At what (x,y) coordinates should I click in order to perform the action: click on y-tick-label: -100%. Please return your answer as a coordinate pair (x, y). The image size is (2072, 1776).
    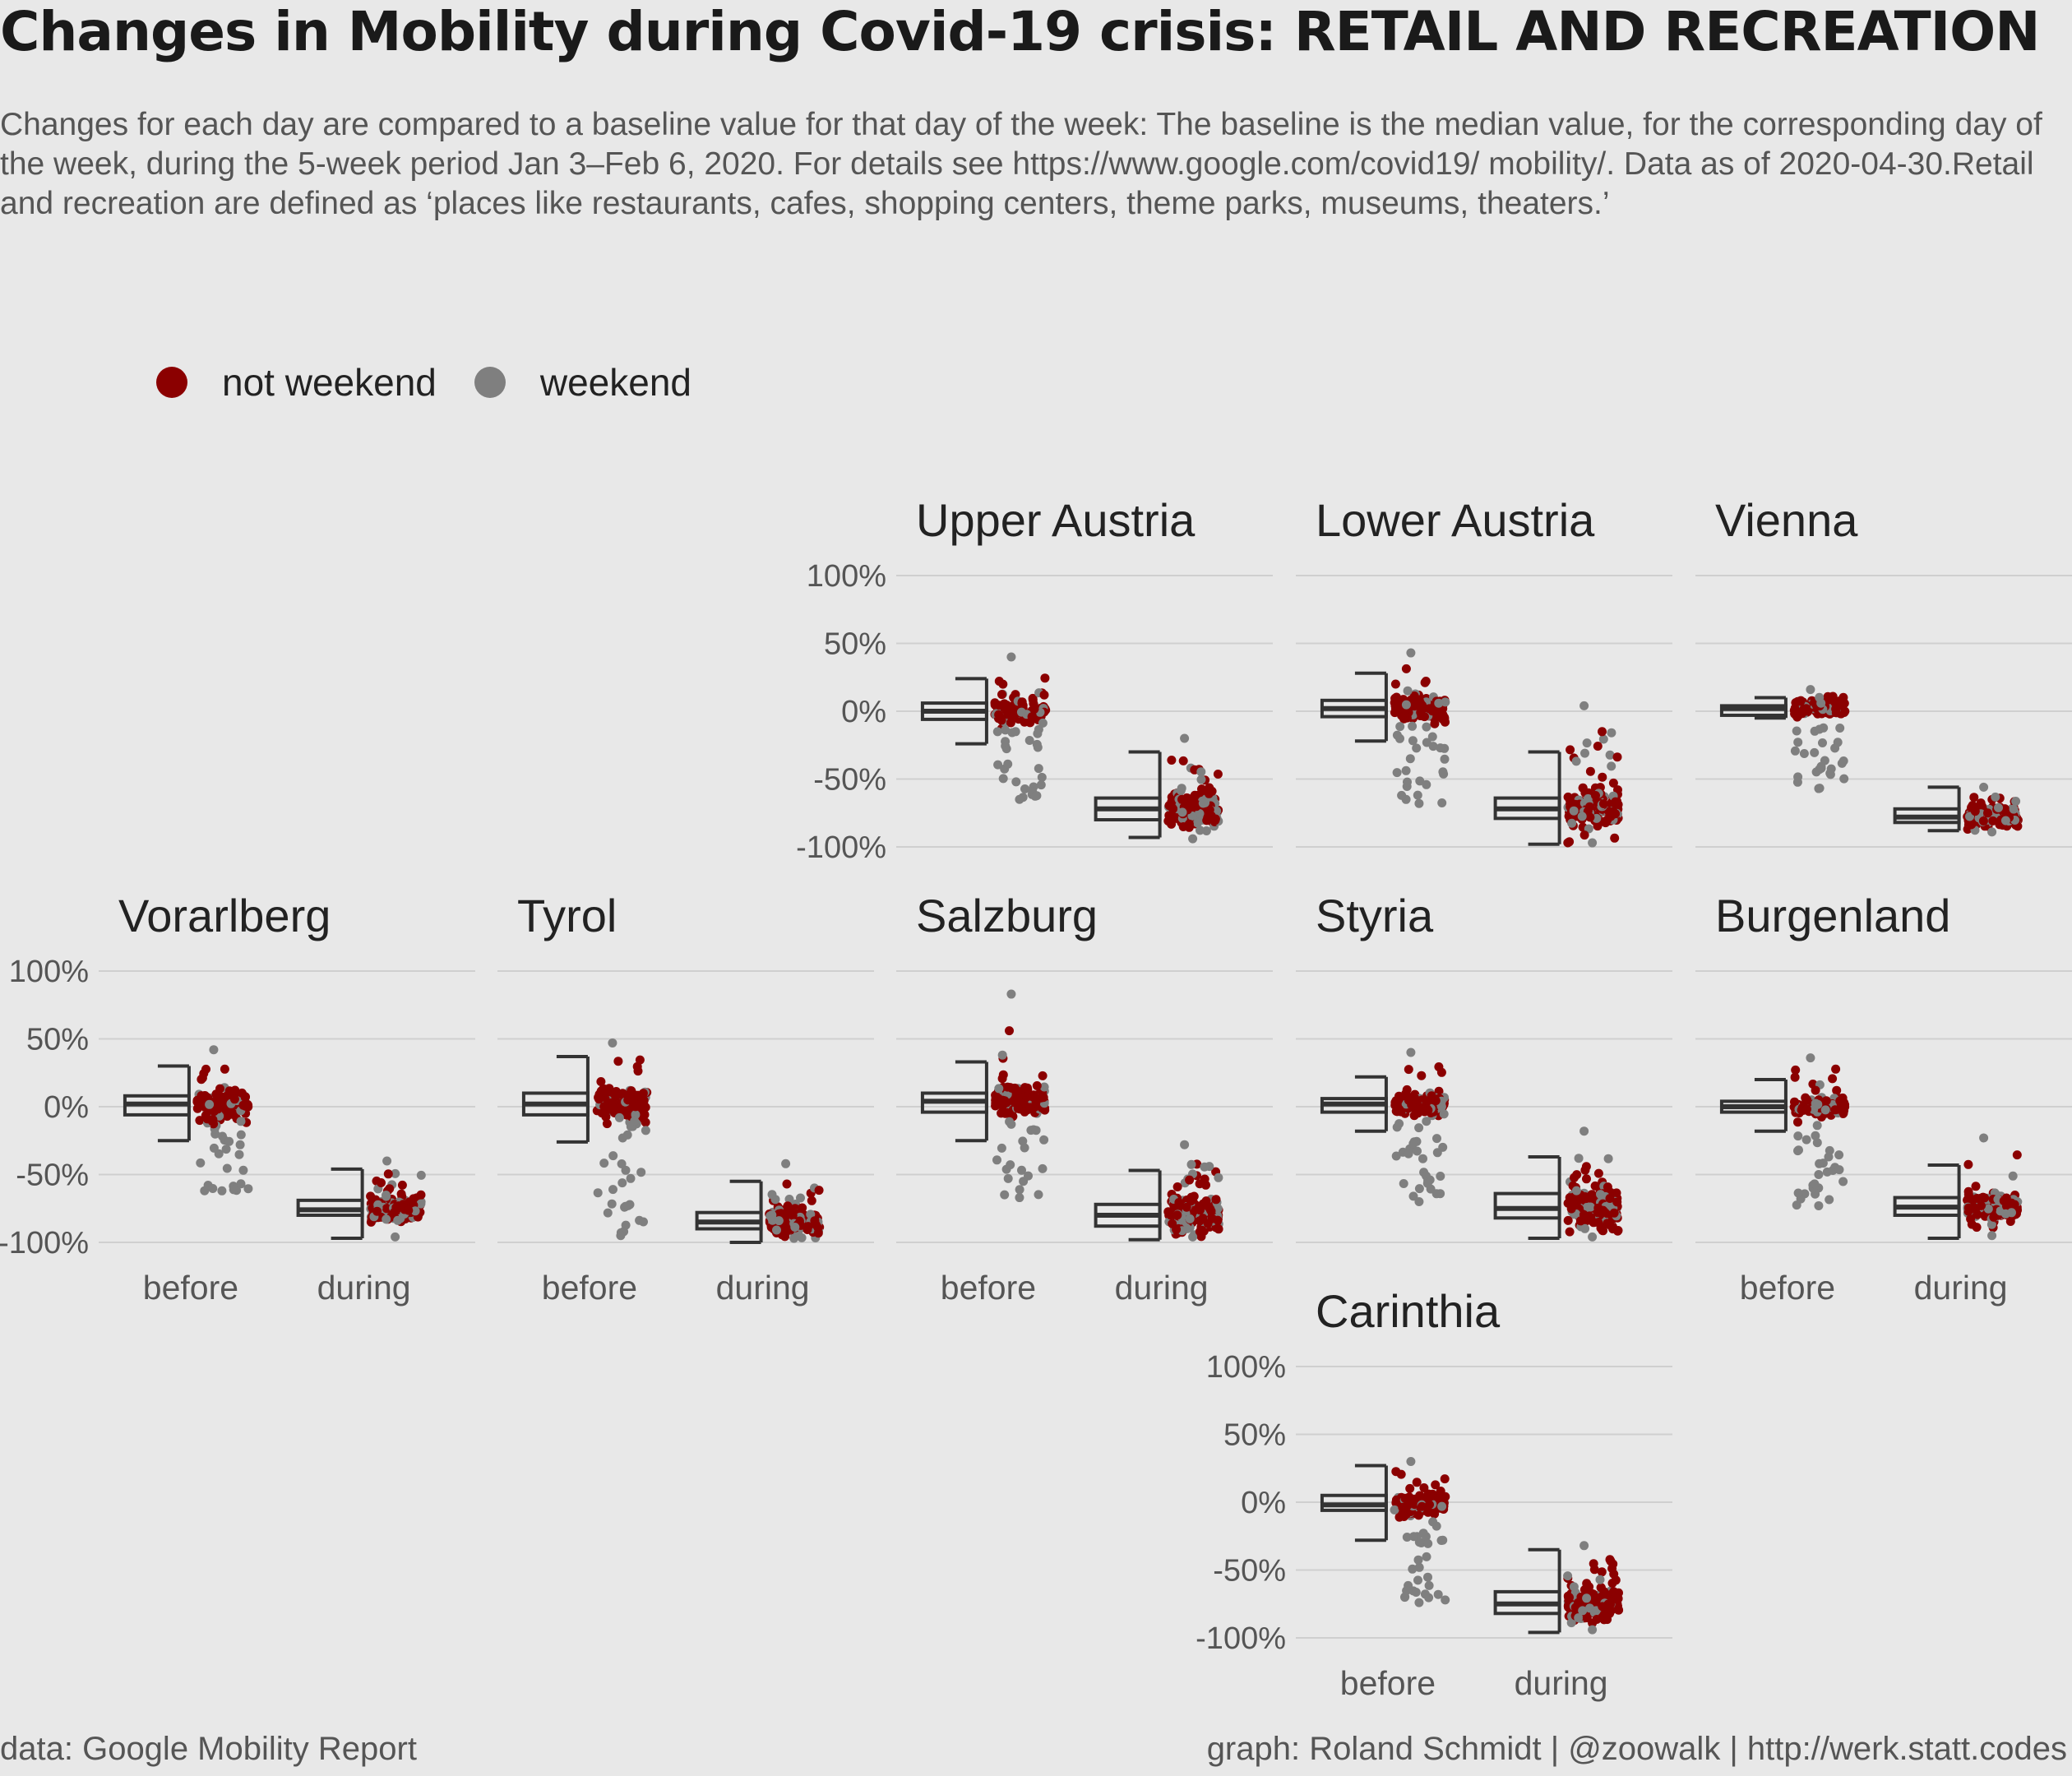
    Looking at the image, I should click on (1241, 1638).